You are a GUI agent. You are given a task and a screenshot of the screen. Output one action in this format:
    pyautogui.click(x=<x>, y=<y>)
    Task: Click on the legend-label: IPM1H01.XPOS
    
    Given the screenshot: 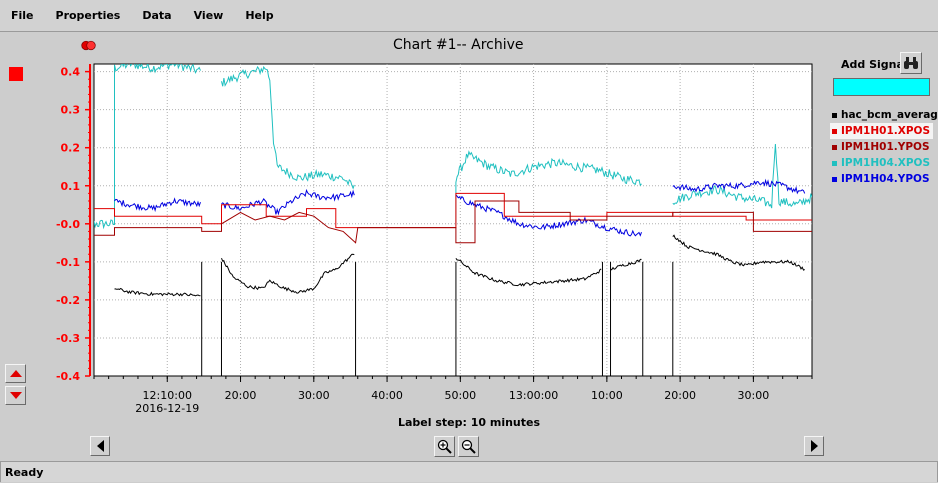 What is the action you would take?
    pyautogui.click(x=886, y=131)
    